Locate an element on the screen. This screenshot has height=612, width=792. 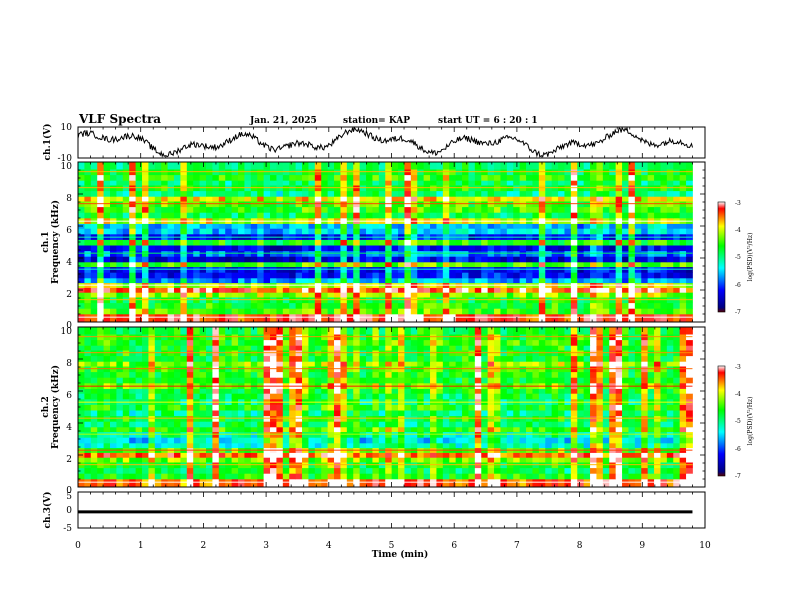
ch1-ytick-0: 0 is located at coordinates (69, 326).